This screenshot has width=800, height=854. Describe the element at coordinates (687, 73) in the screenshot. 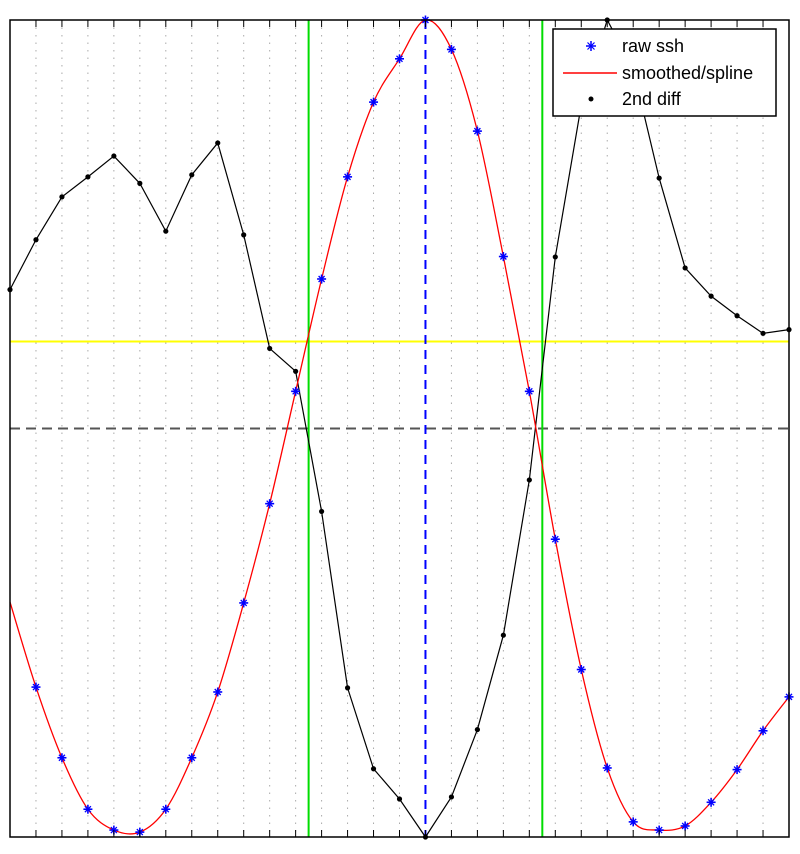

I see `legend-label-smoothed: smoothed/spline` at that location.